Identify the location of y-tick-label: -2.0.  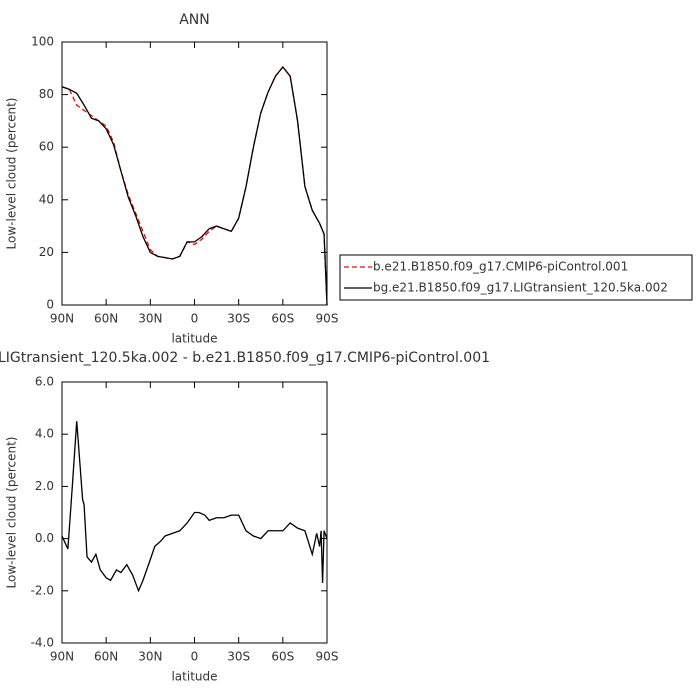
(42, 590).